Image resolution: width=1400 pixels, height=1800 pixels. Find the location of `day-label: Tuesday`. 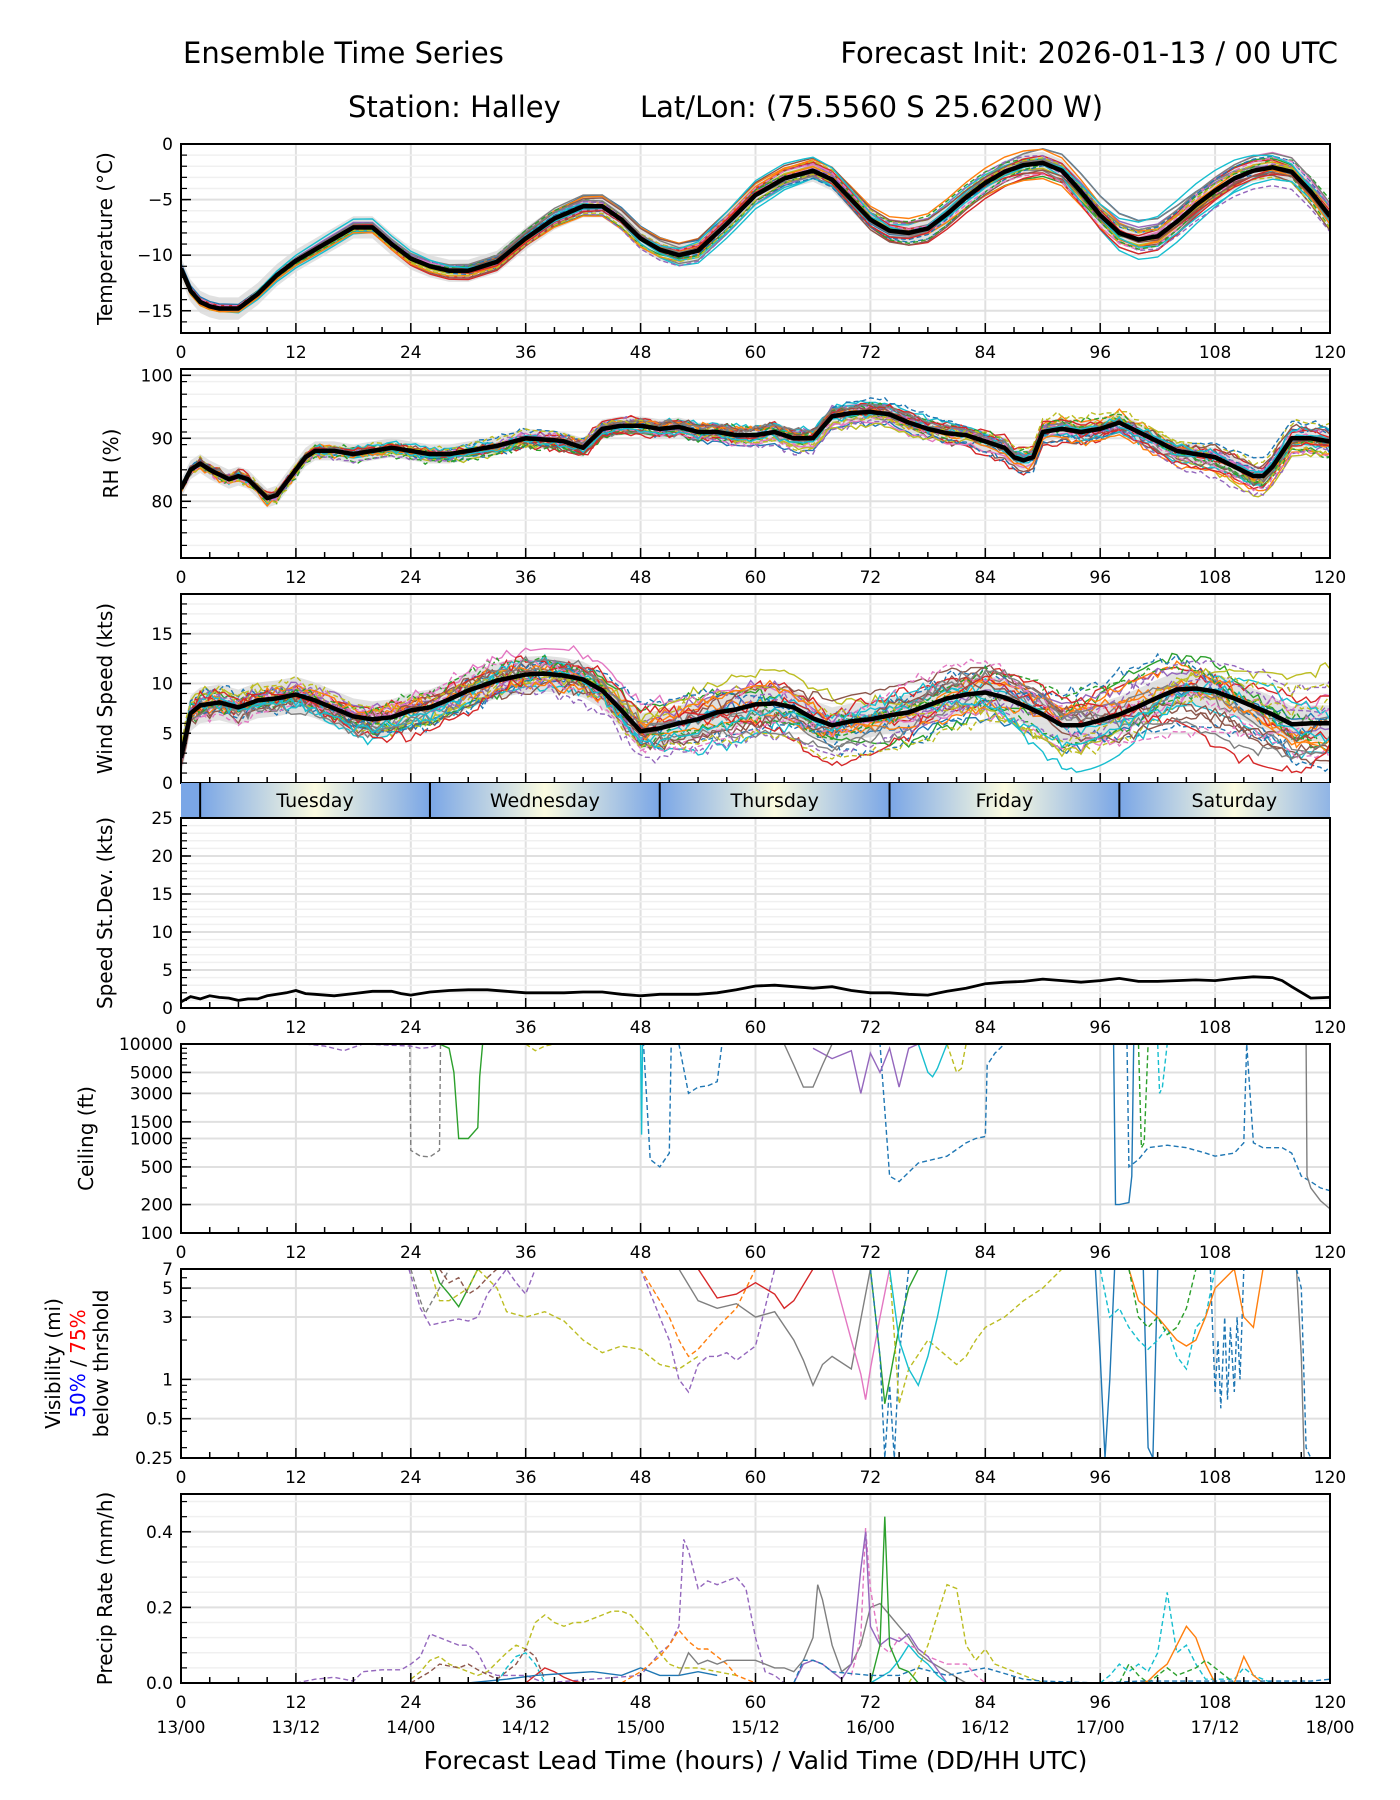

day-label: Tuesday is located at coordinates (314, 801).